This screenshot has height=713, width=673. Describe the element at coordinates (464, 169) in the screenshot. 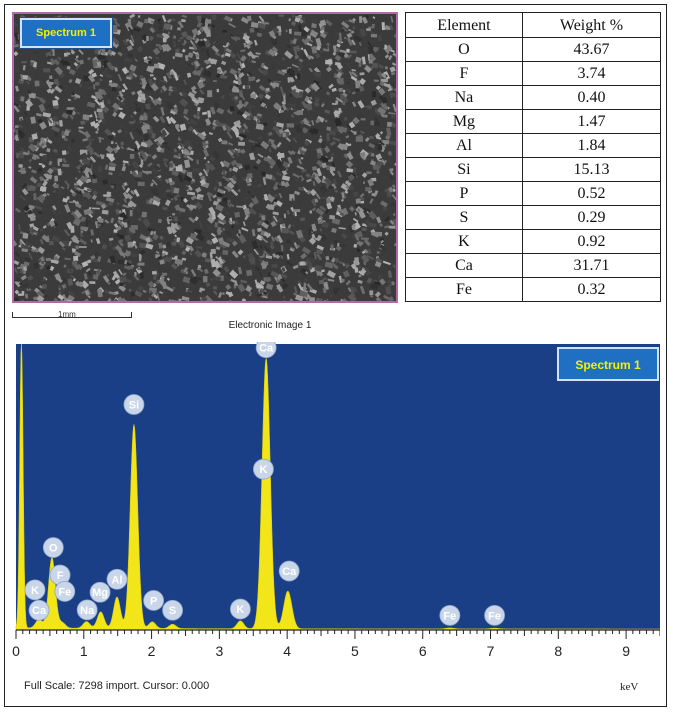

I see `cell-element: Si` at that location.